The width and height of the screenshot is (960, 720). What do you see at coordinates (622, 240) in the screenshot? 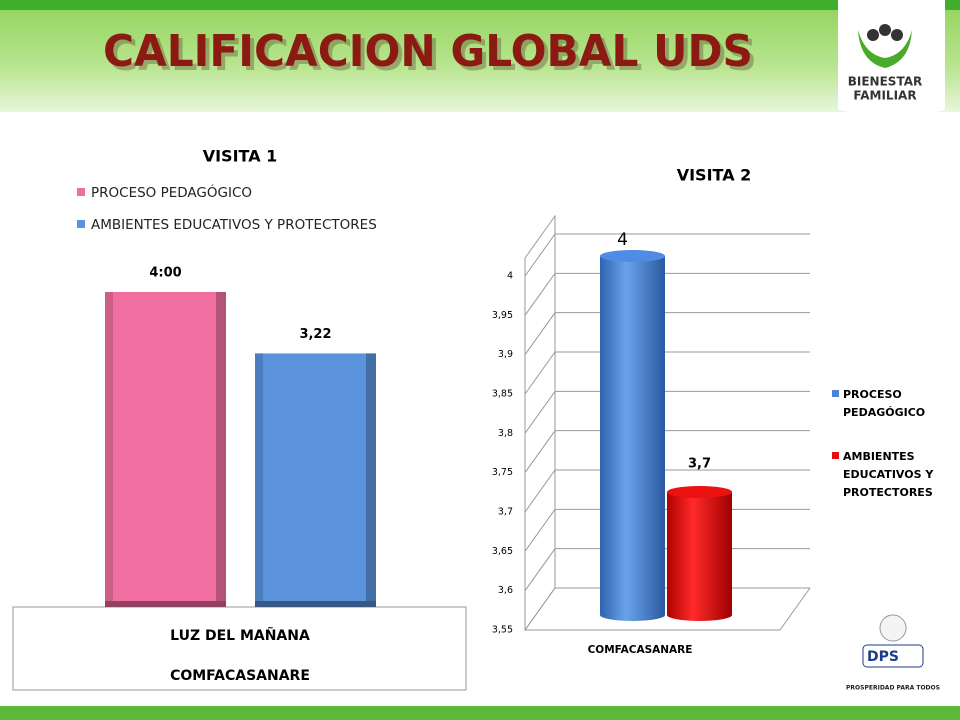
I see `value-label: 4` at bounding box center [622, 240].